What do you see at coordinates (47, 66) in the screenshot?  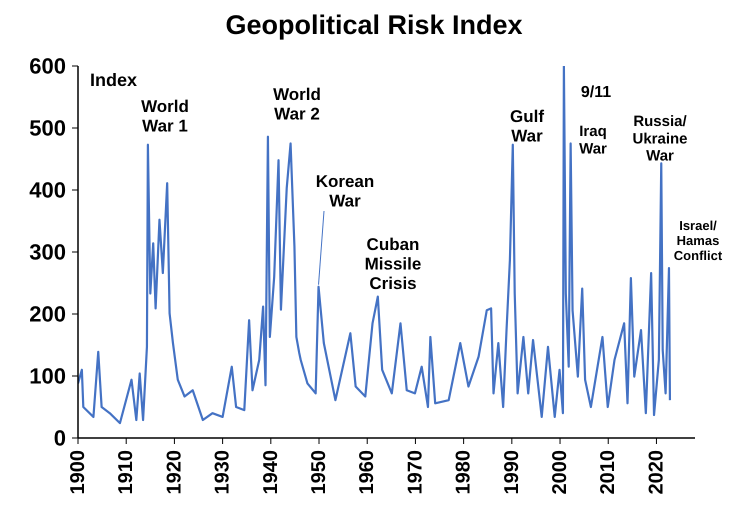 I see `y-tick-label: 600` at bounding box center [47, 66].